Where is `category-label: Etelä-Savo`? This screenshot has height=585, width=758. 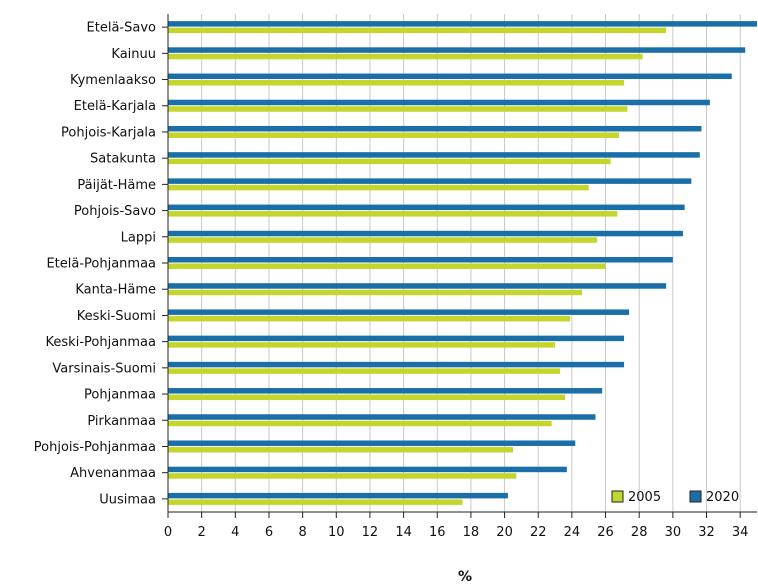
category-label: Etelä-Savo is located at coordinates (121, 28).